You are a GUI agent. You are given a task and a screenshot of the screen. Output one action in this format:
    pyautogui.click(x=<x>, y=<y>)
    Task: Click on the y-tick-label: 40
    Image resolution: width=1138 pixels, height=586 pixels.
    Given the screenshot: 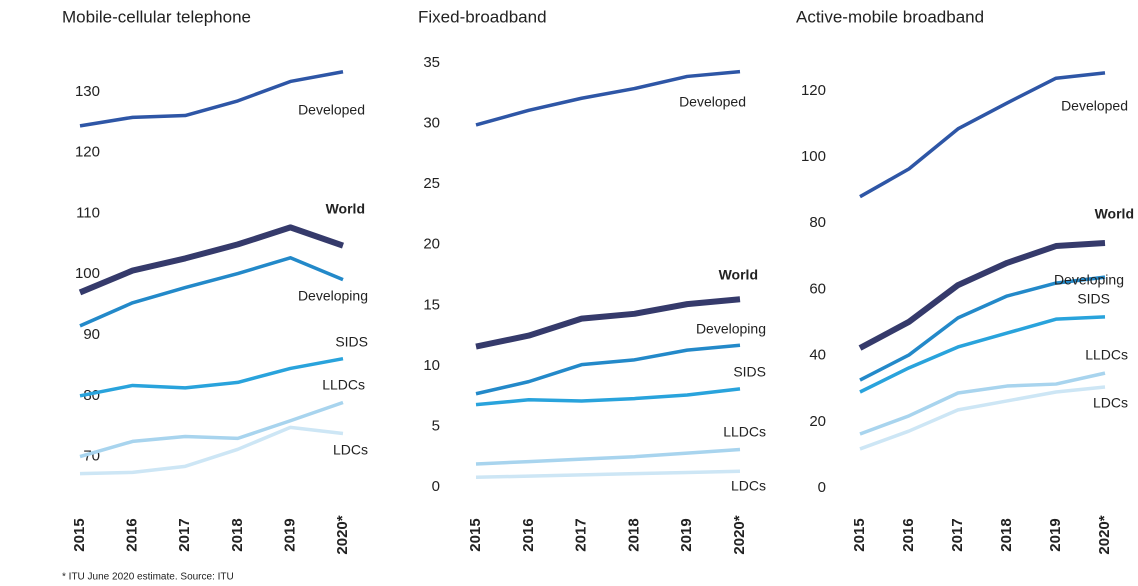 What is the action you would take?
    pyautogui.click(x=817, y=355)
    